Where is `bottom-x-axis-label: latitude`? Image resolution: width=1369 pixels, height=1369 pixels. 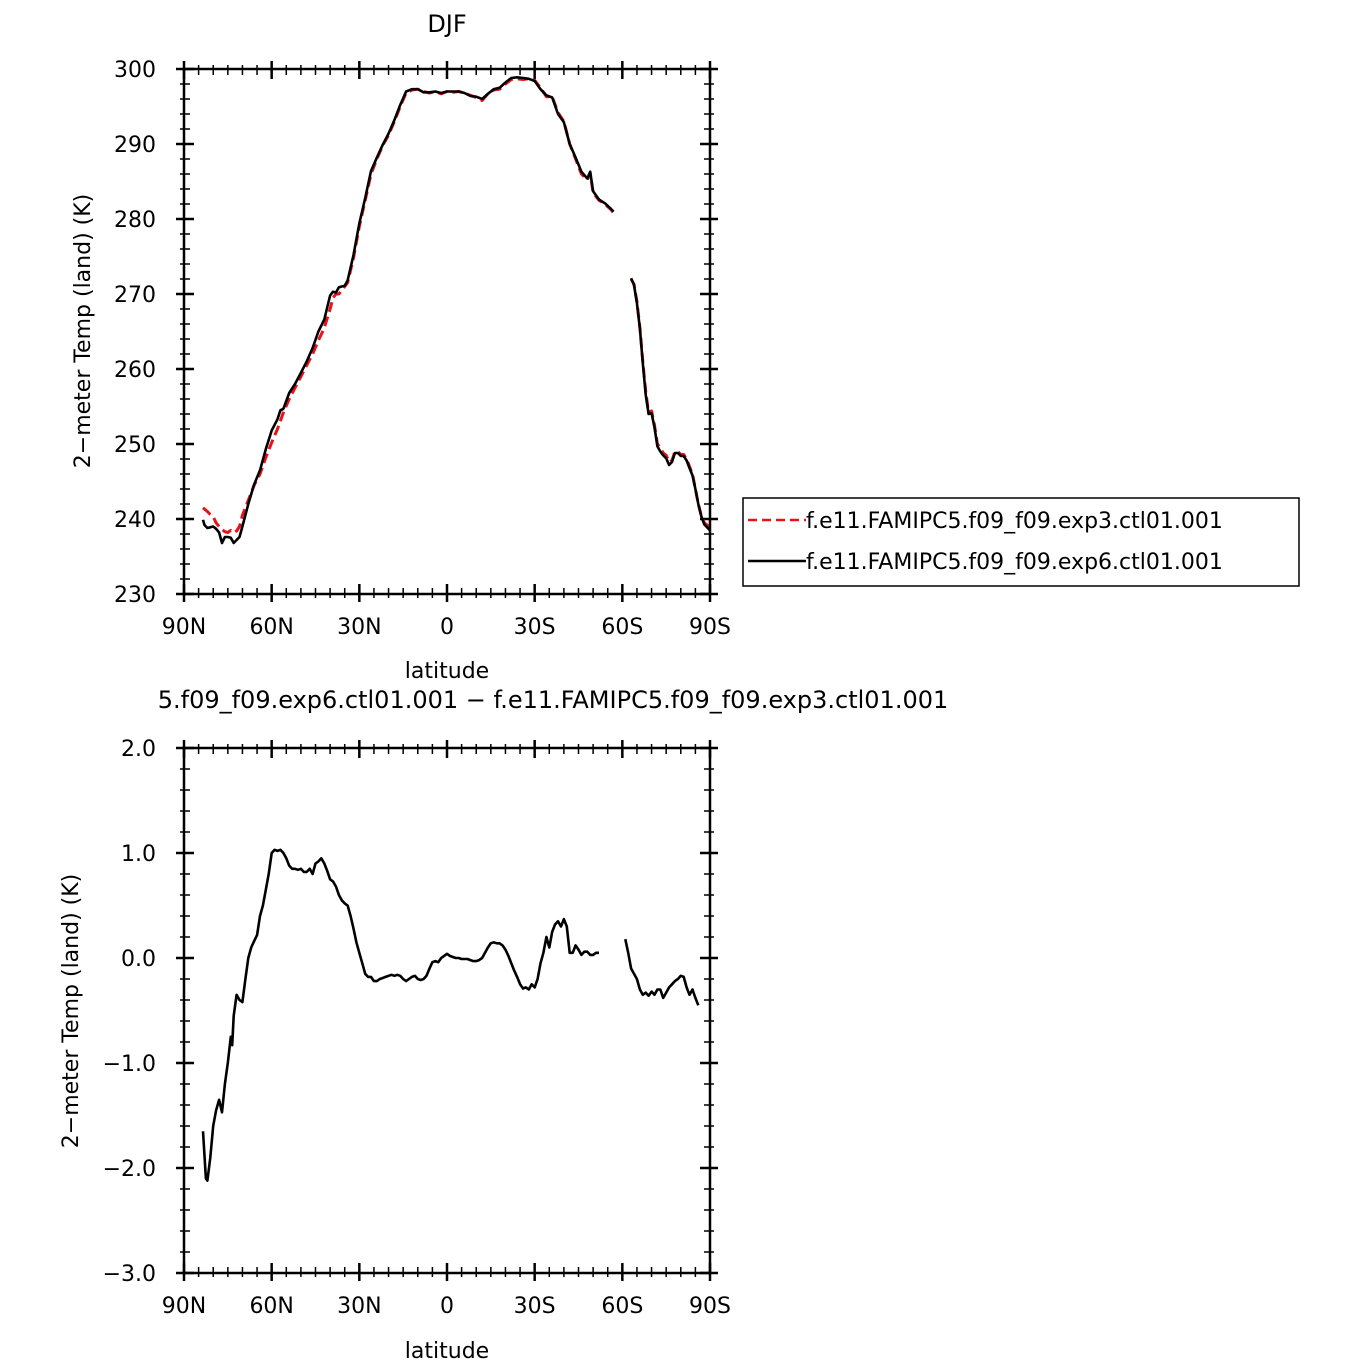 bottom-x-axis-label: latitude is located at coordinates (447, 1351).